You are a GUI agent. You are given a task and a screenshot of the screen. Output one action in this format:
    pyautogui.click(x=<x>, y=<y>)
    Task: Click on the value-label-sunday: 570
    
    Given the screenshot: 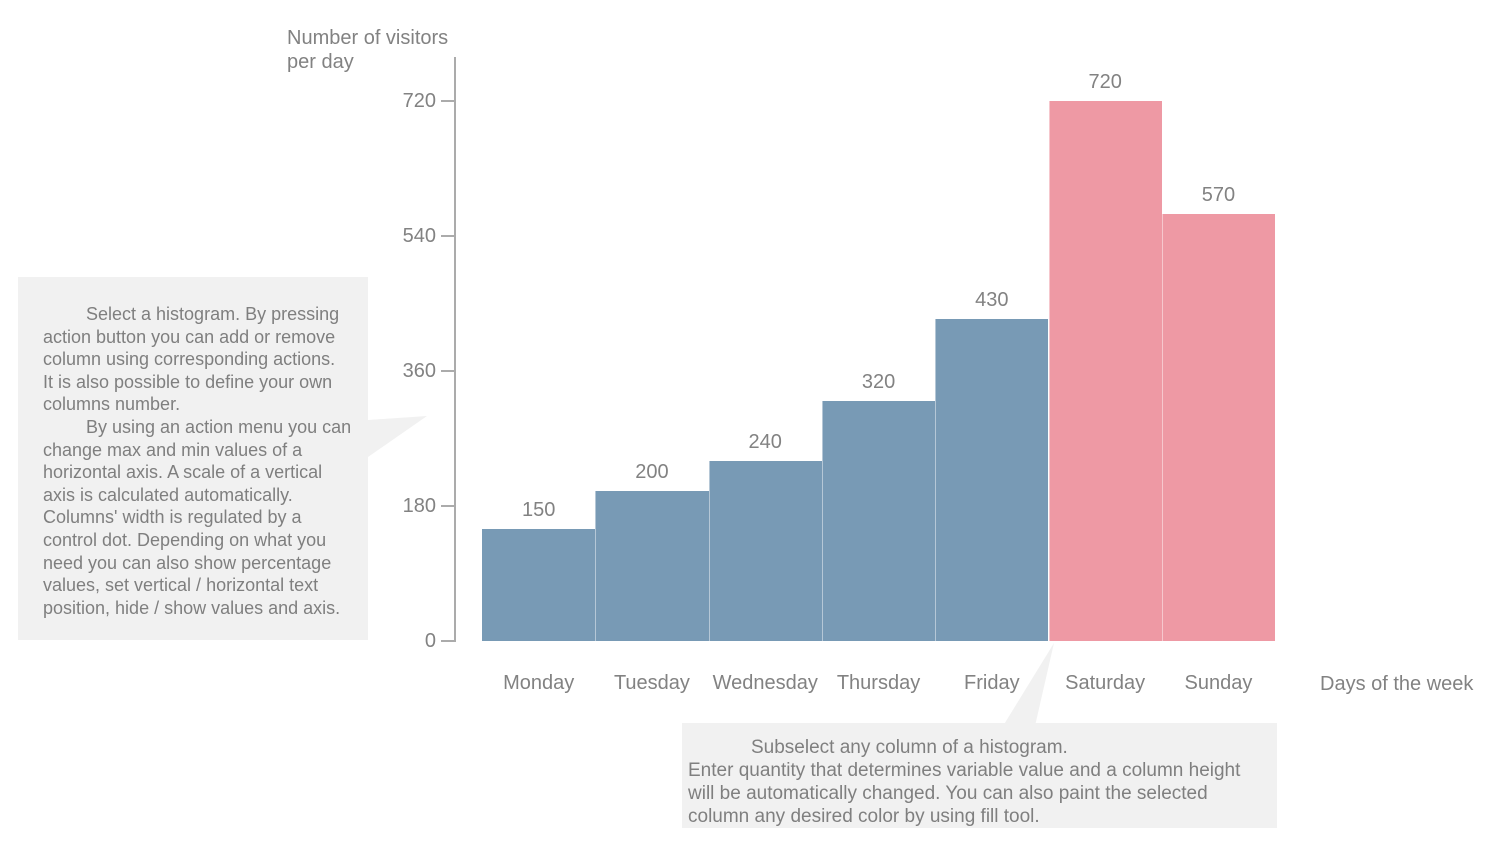 What is the action you would take?
    pyautogui.click(x=1218, y=194)
    